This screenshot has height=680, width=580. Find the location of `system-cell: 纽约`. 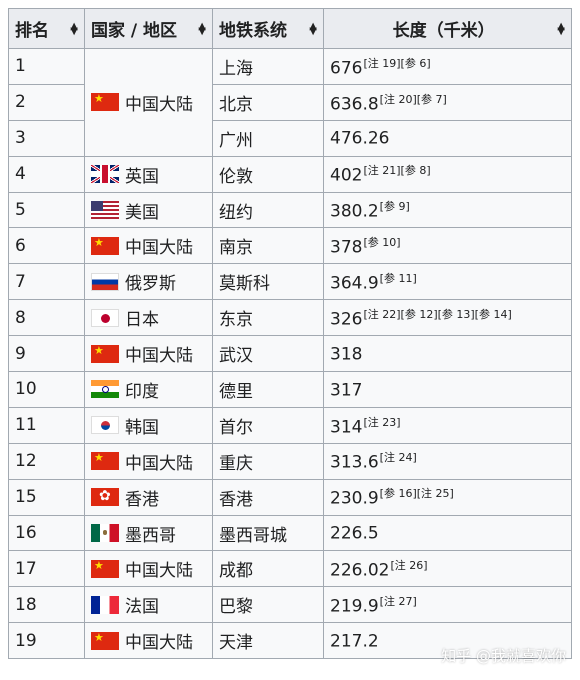

system-cell: 纽约 is located at coordinates (268, 210).